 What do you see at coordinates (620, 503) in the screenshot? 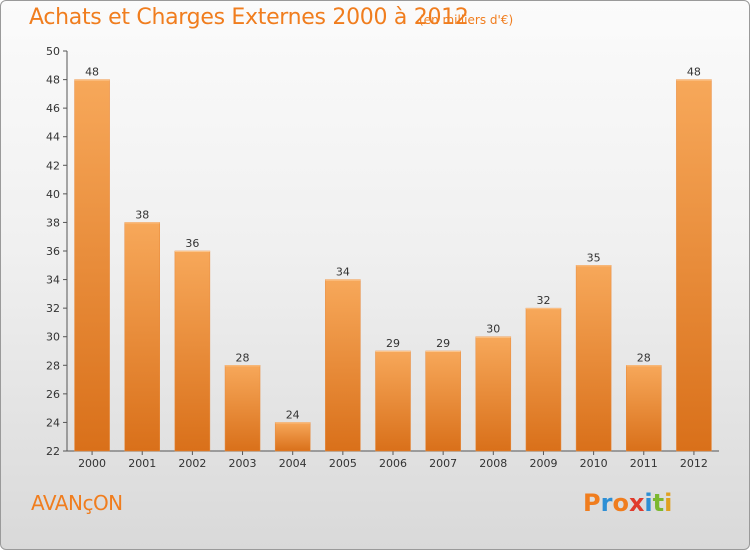
I see `logo-letter: o` at bounding box center [620, 503].